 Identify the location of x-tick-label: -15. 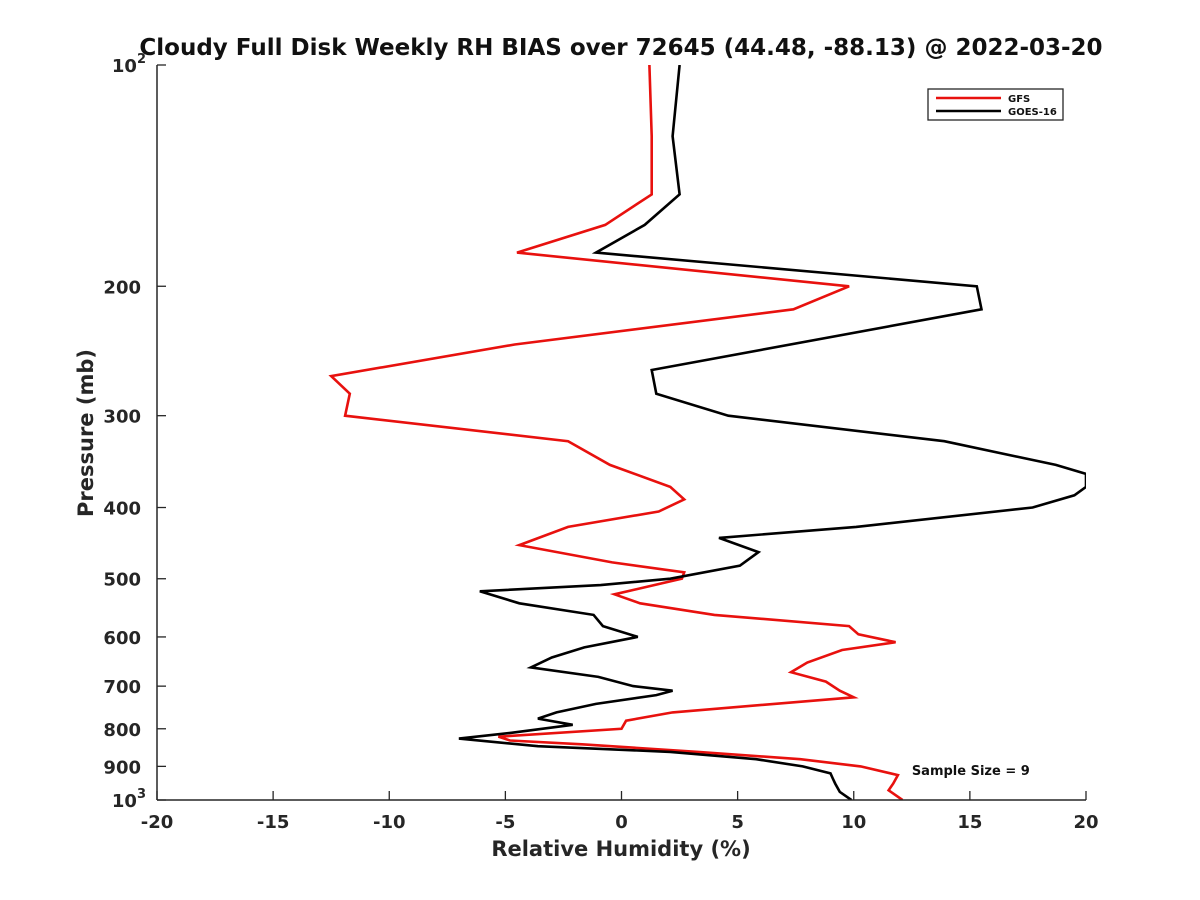
(273, 822).